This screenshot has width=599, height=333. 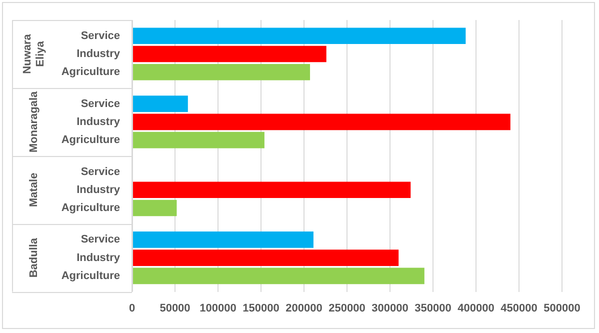 I want to click on x-tick-label: 100000, so click(x=218, y=308).